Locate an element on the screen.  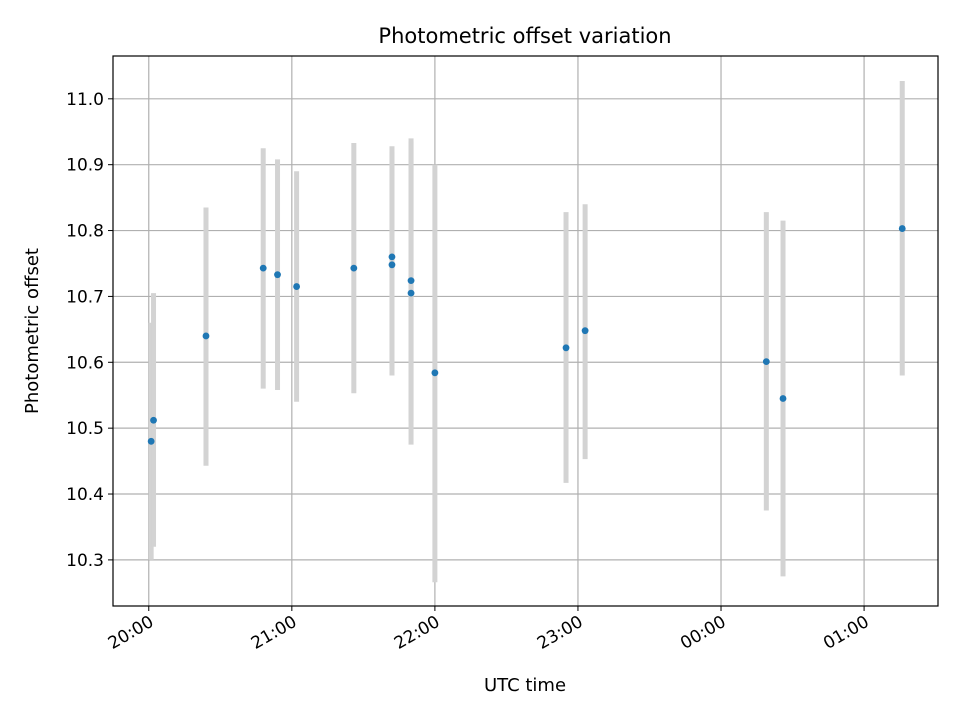
y-tick-label: 10.6 is located at coordinates (85, 363).